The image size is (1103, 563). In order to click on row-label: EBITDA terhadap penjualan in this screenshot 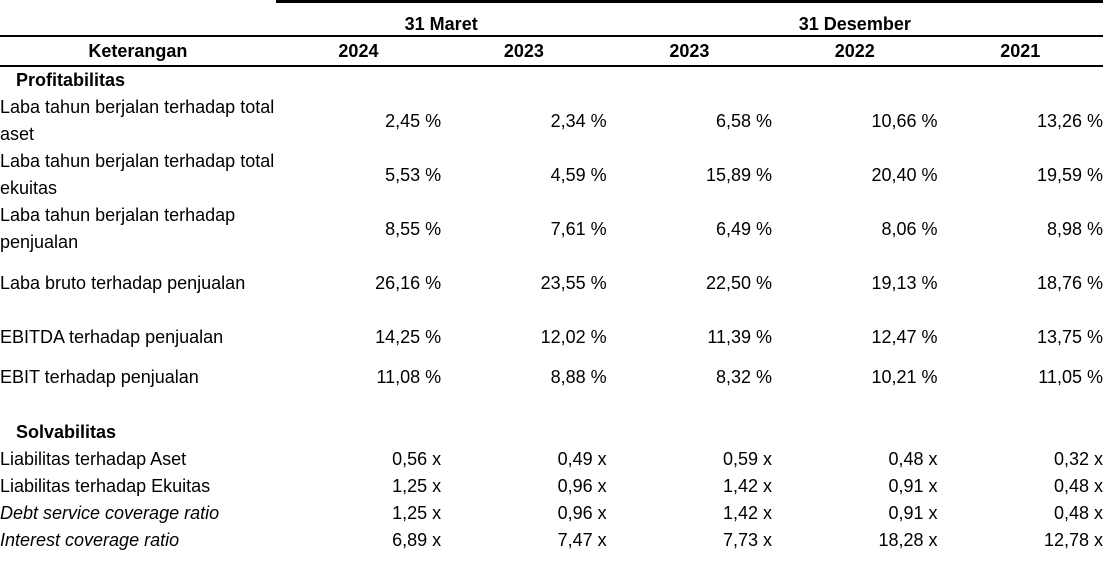, I will do `click(112, 336)`.